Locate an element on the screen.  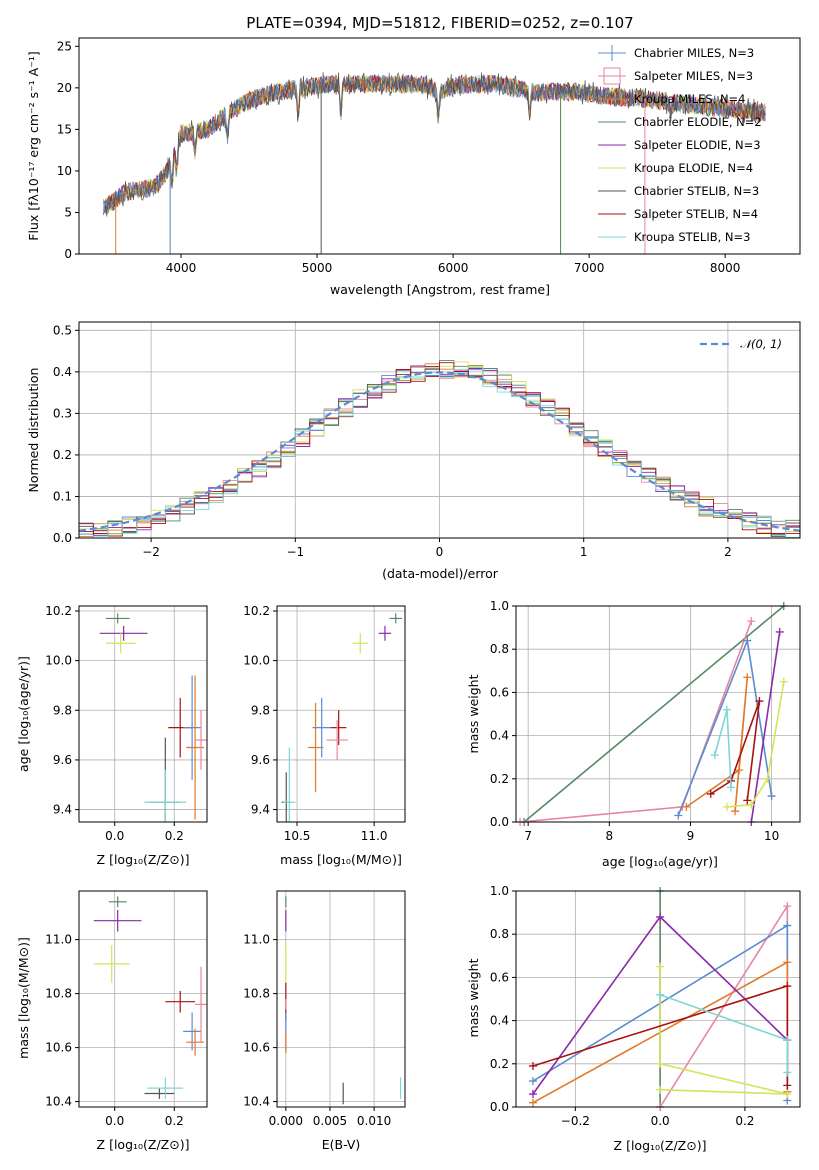
age-vs-mass-ytick-label: 9.6 is located at coordinates (260, 760).